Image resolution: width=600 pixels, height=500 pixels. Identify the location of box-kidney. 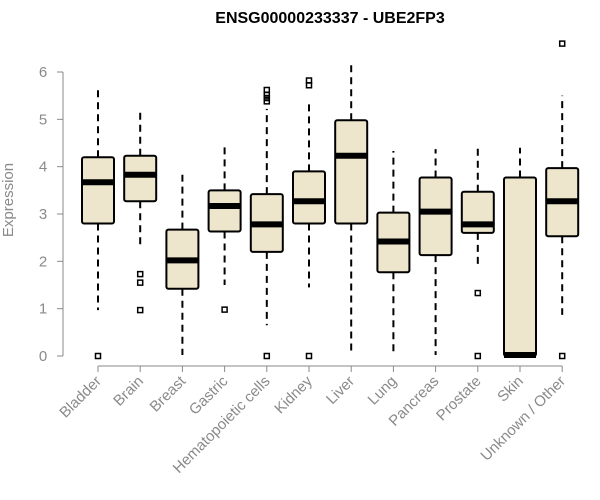
(309, 218).